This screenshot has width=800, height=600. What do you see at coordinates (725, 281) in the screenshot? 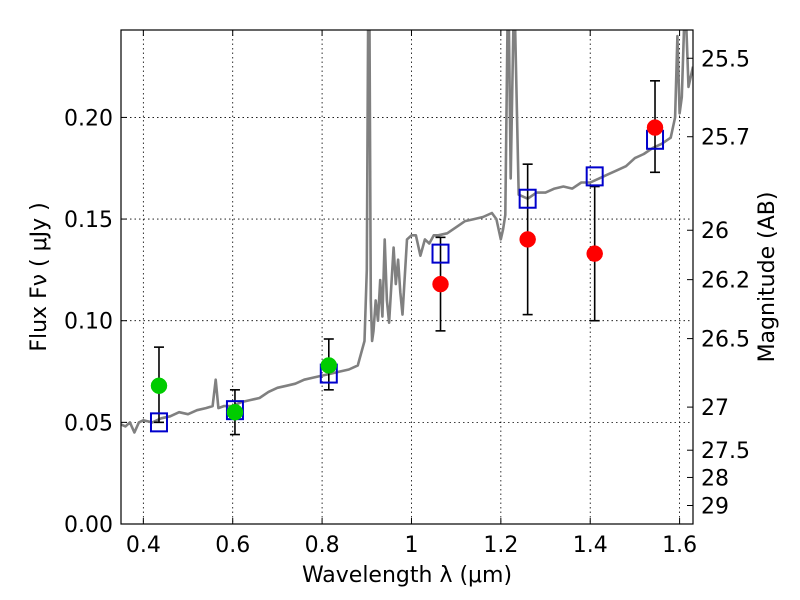
I see `mag-tick-label: 26.2` at bounding box center [725, 281].